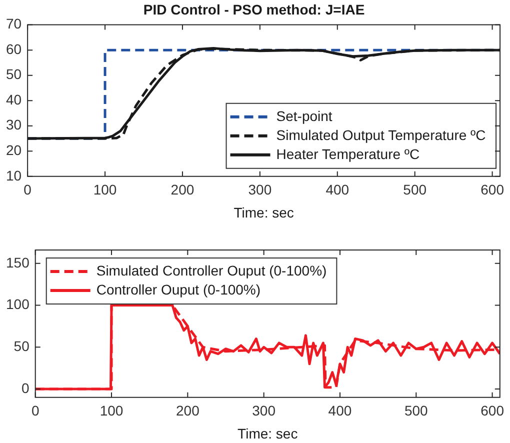 Image resolution: width=510 pixels, height=443 pixels. I want to click on y-tick-label: 150, so click(18, 262).